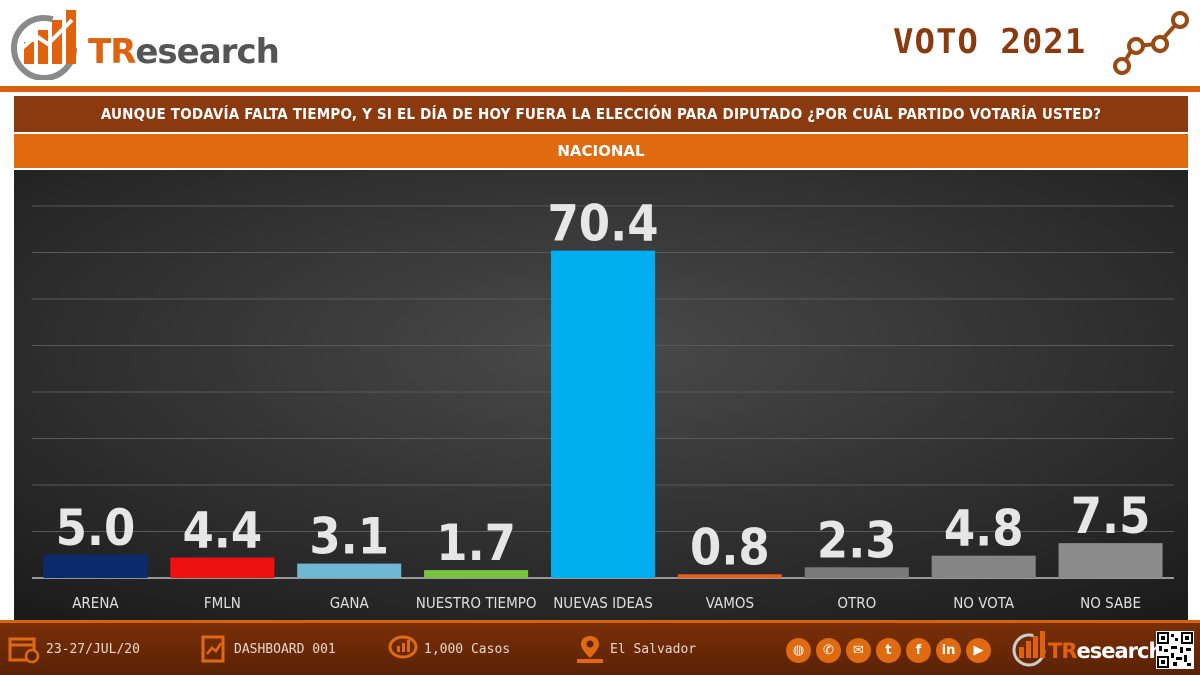  I want to click on social-links: ◍ ✆ ✉ t f in ▶, so click(888, 650).